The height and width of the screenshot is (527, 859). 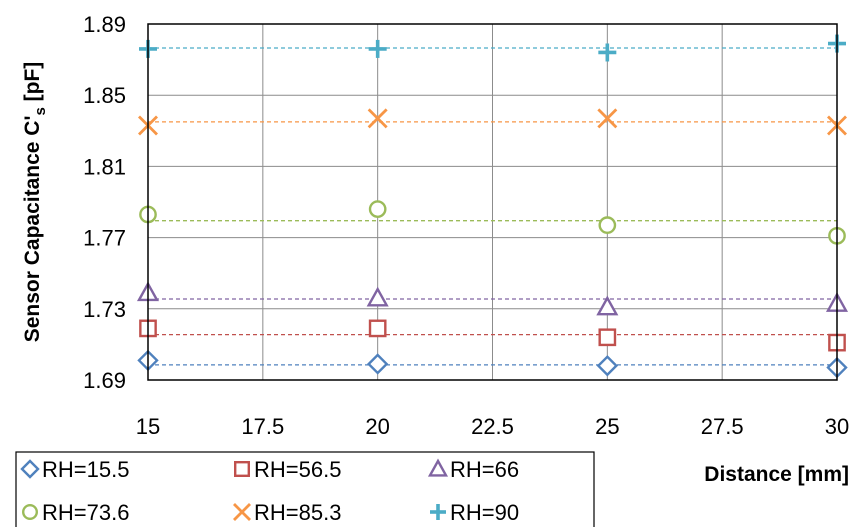 I want to click on x-tick-labels: 15 17.5 20 22.5 25 27.5 30, so click(x=492, y=426).